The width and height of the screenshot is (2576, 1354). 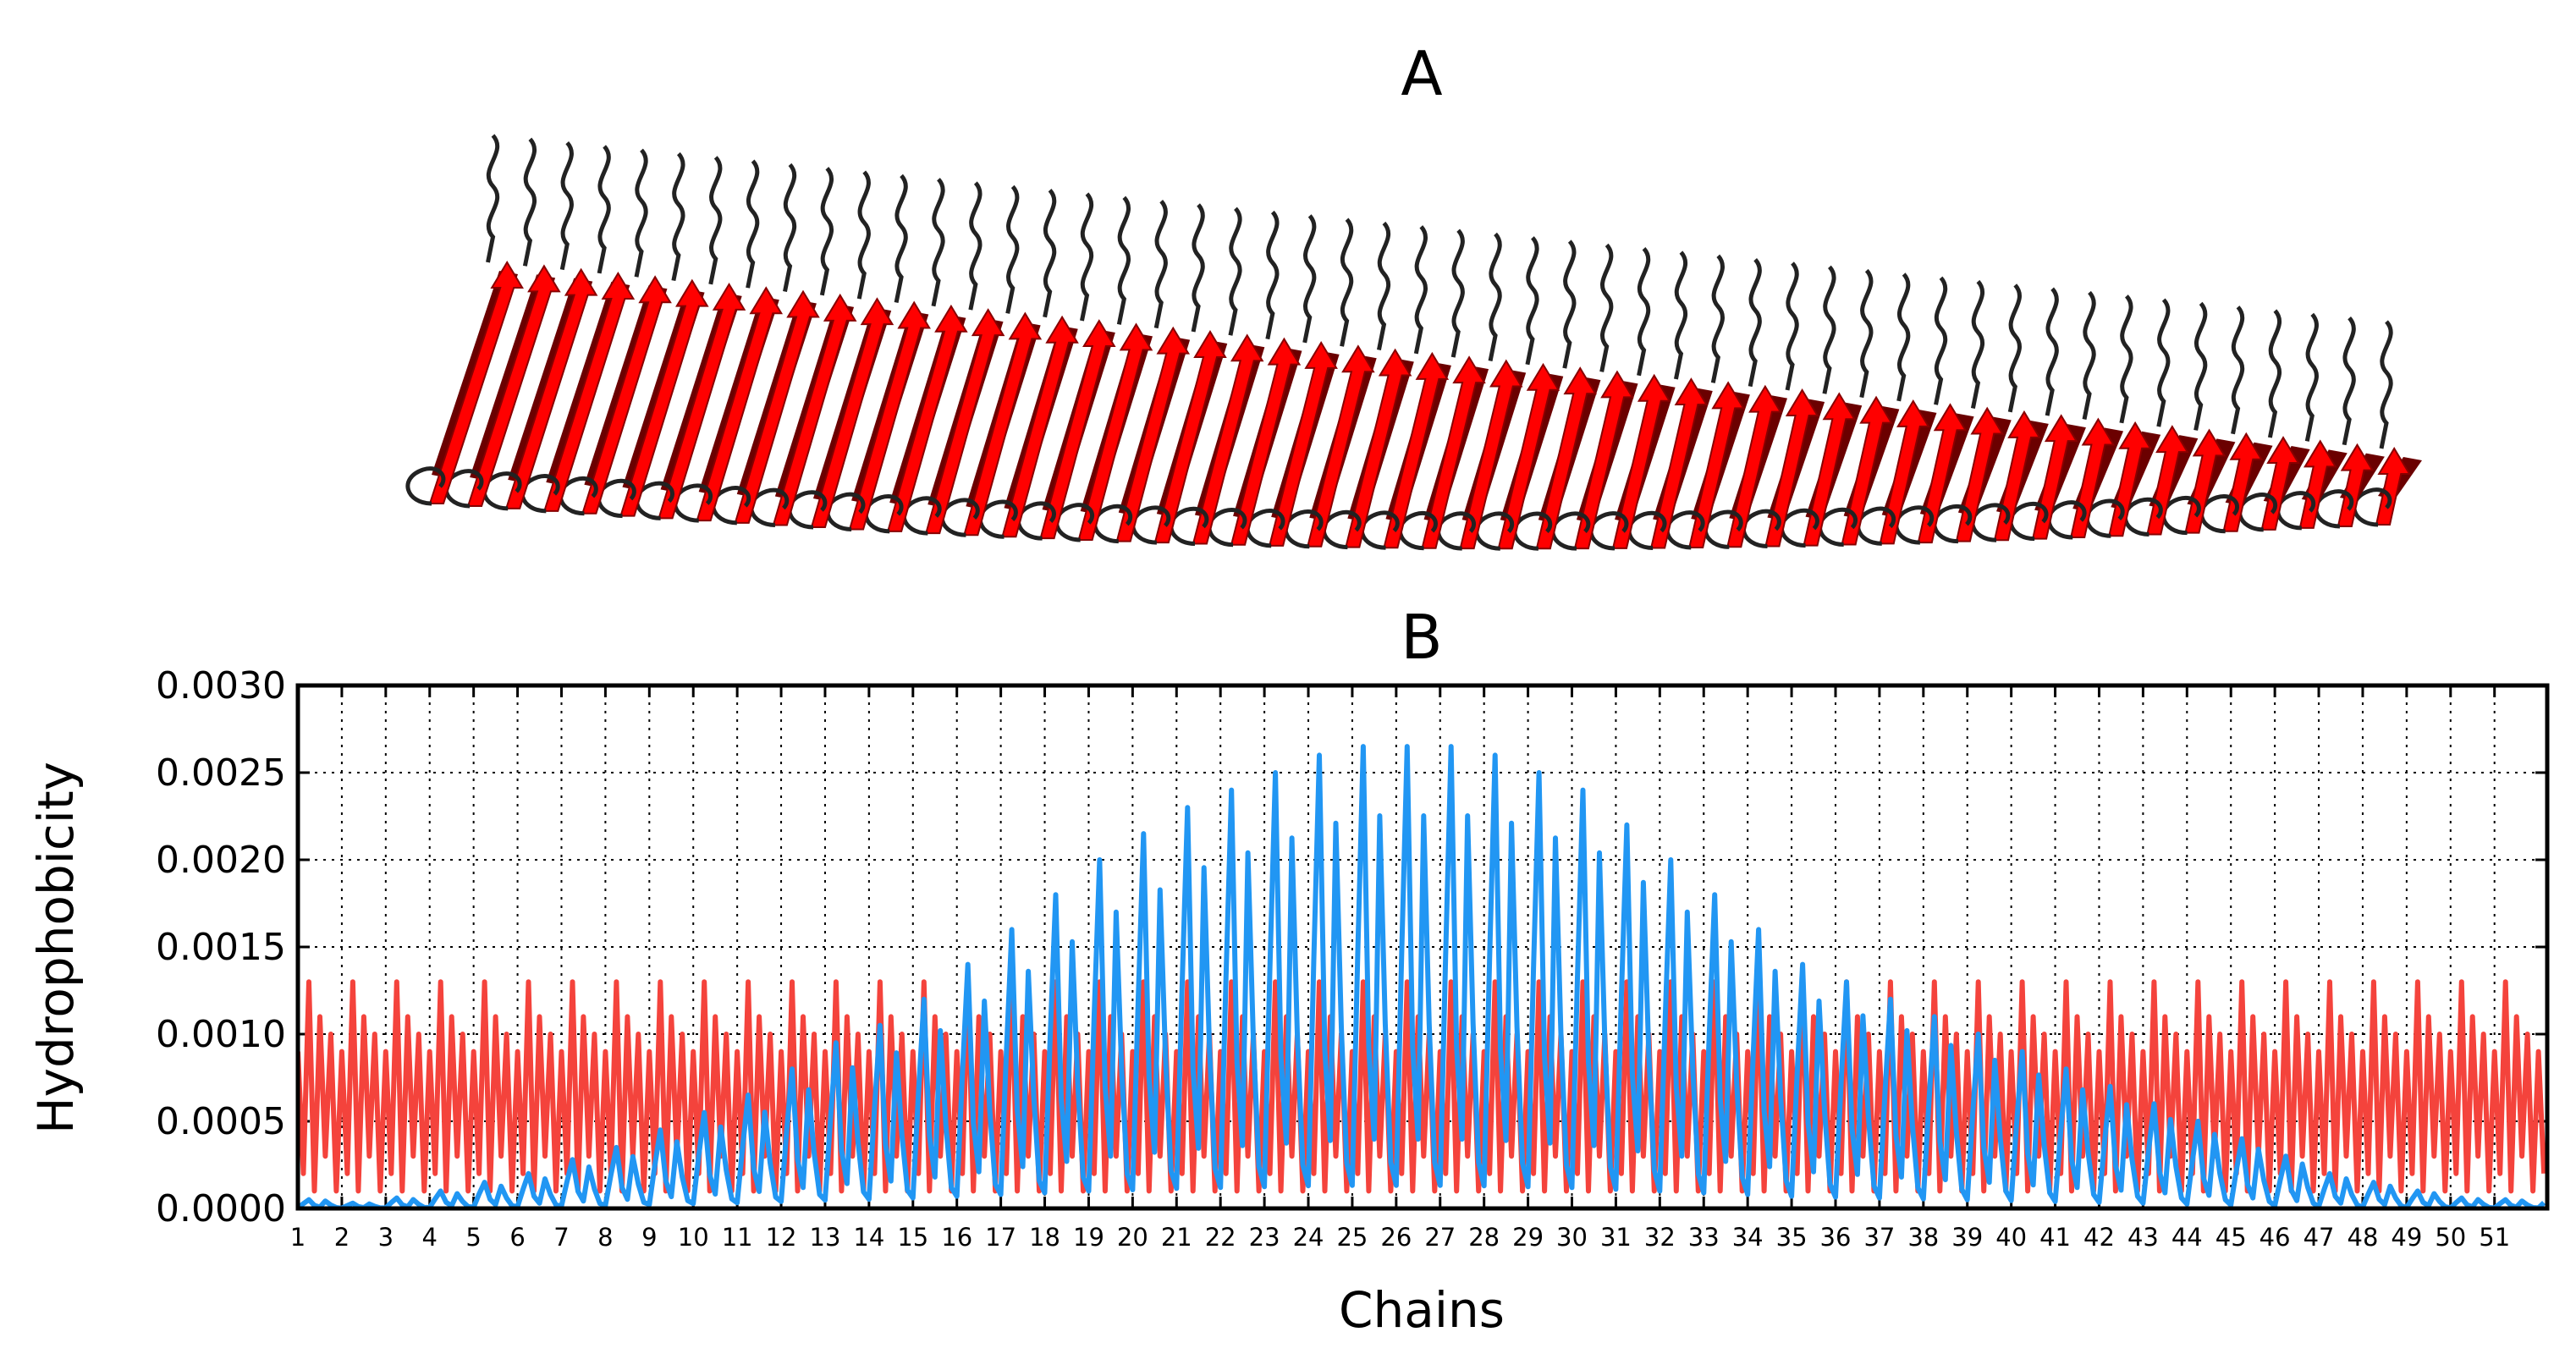 What do you see at coordinates (1923, 1237) in the screenshot?
I see `x-tick-label: 38` at bounding box center [1923, 1237].